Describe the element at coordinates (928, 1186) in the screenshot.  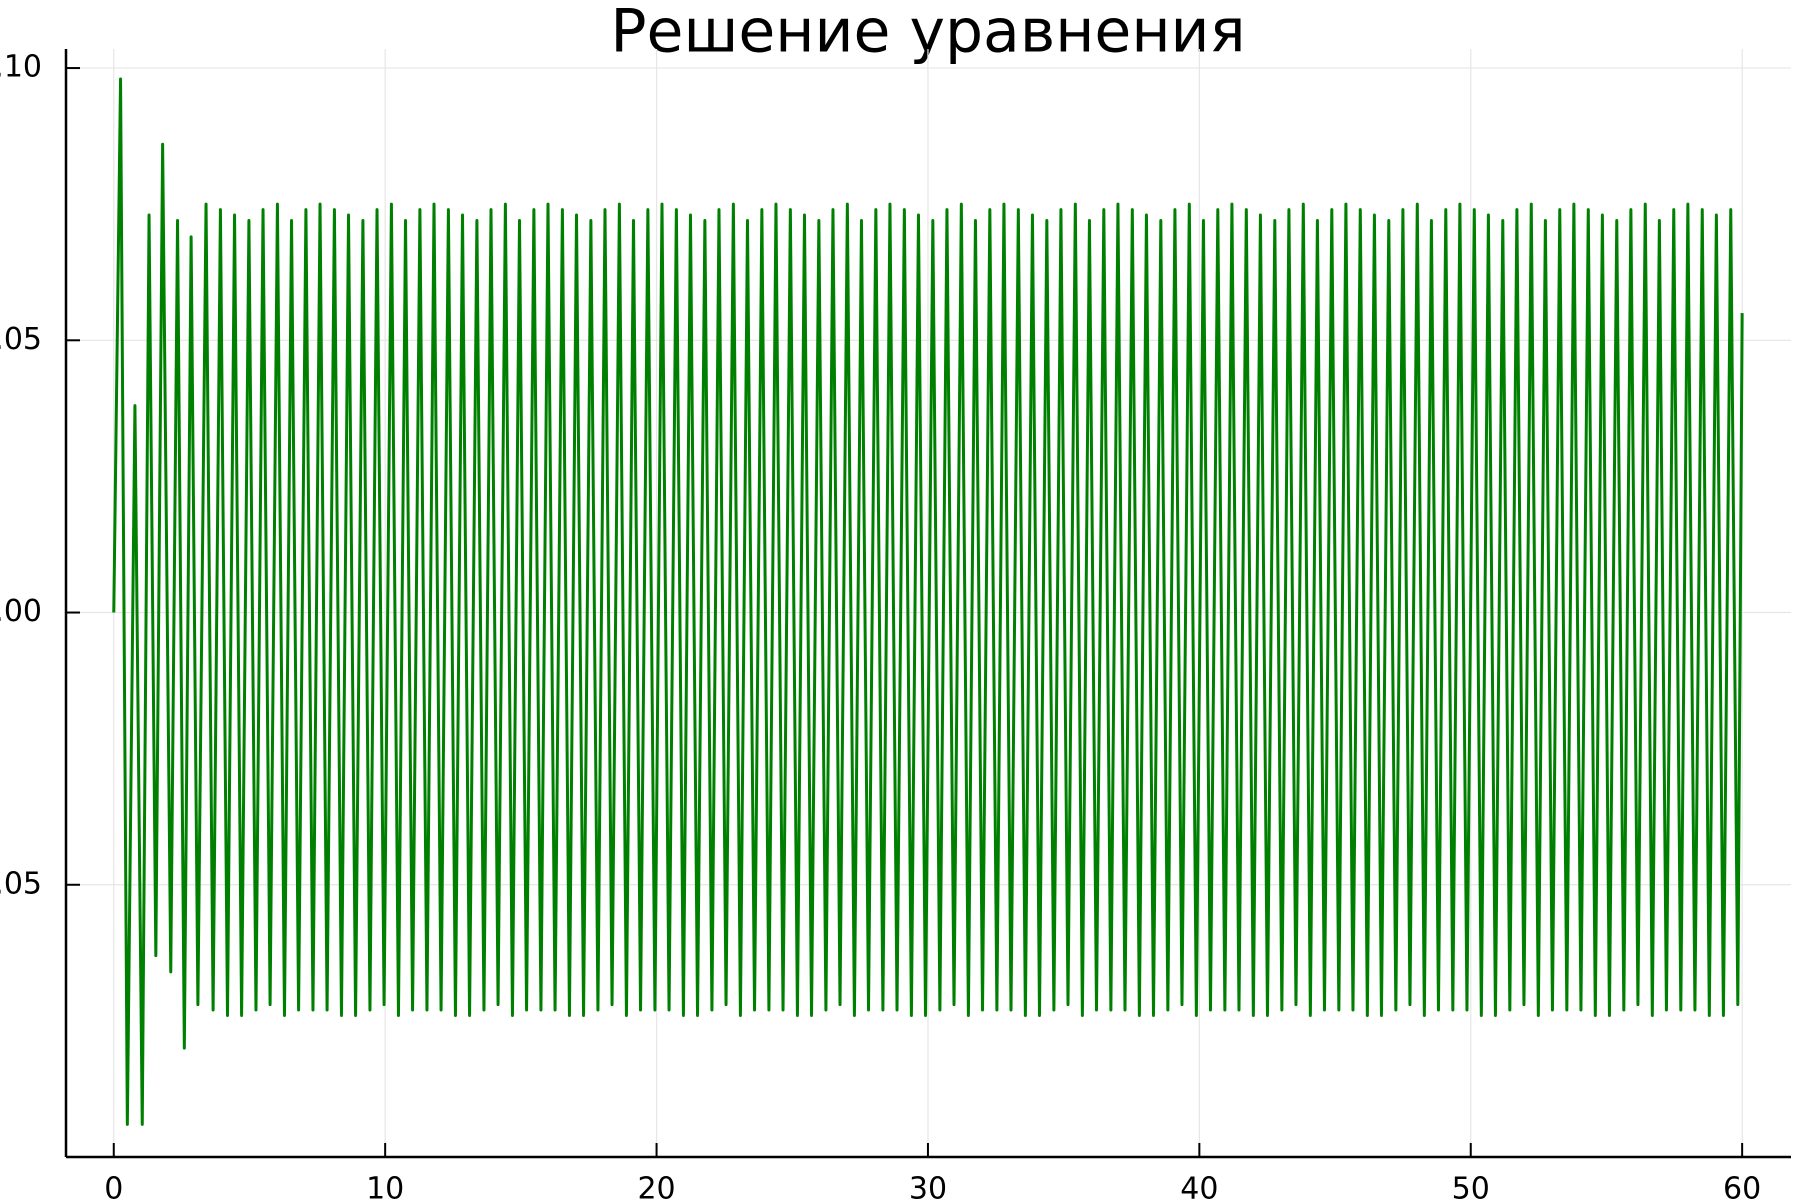
I see `x-tick-label: 30` at that location.